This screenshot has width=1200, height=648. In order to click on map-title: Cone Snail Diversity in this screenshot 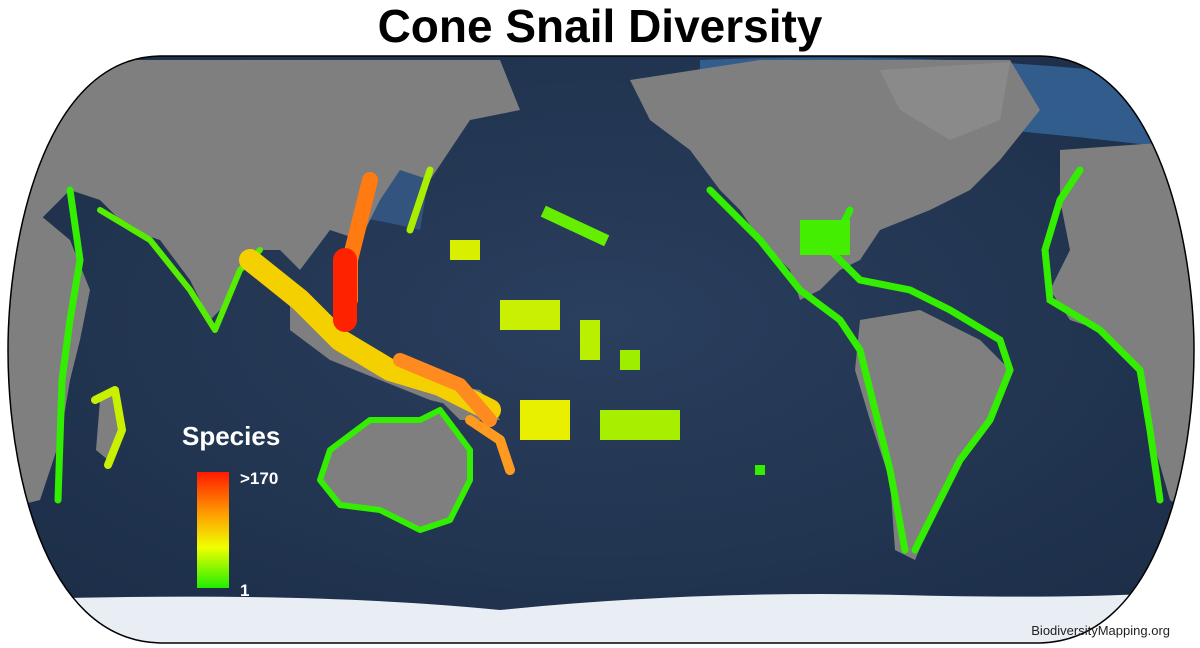, I will do `click(600, 26)`.